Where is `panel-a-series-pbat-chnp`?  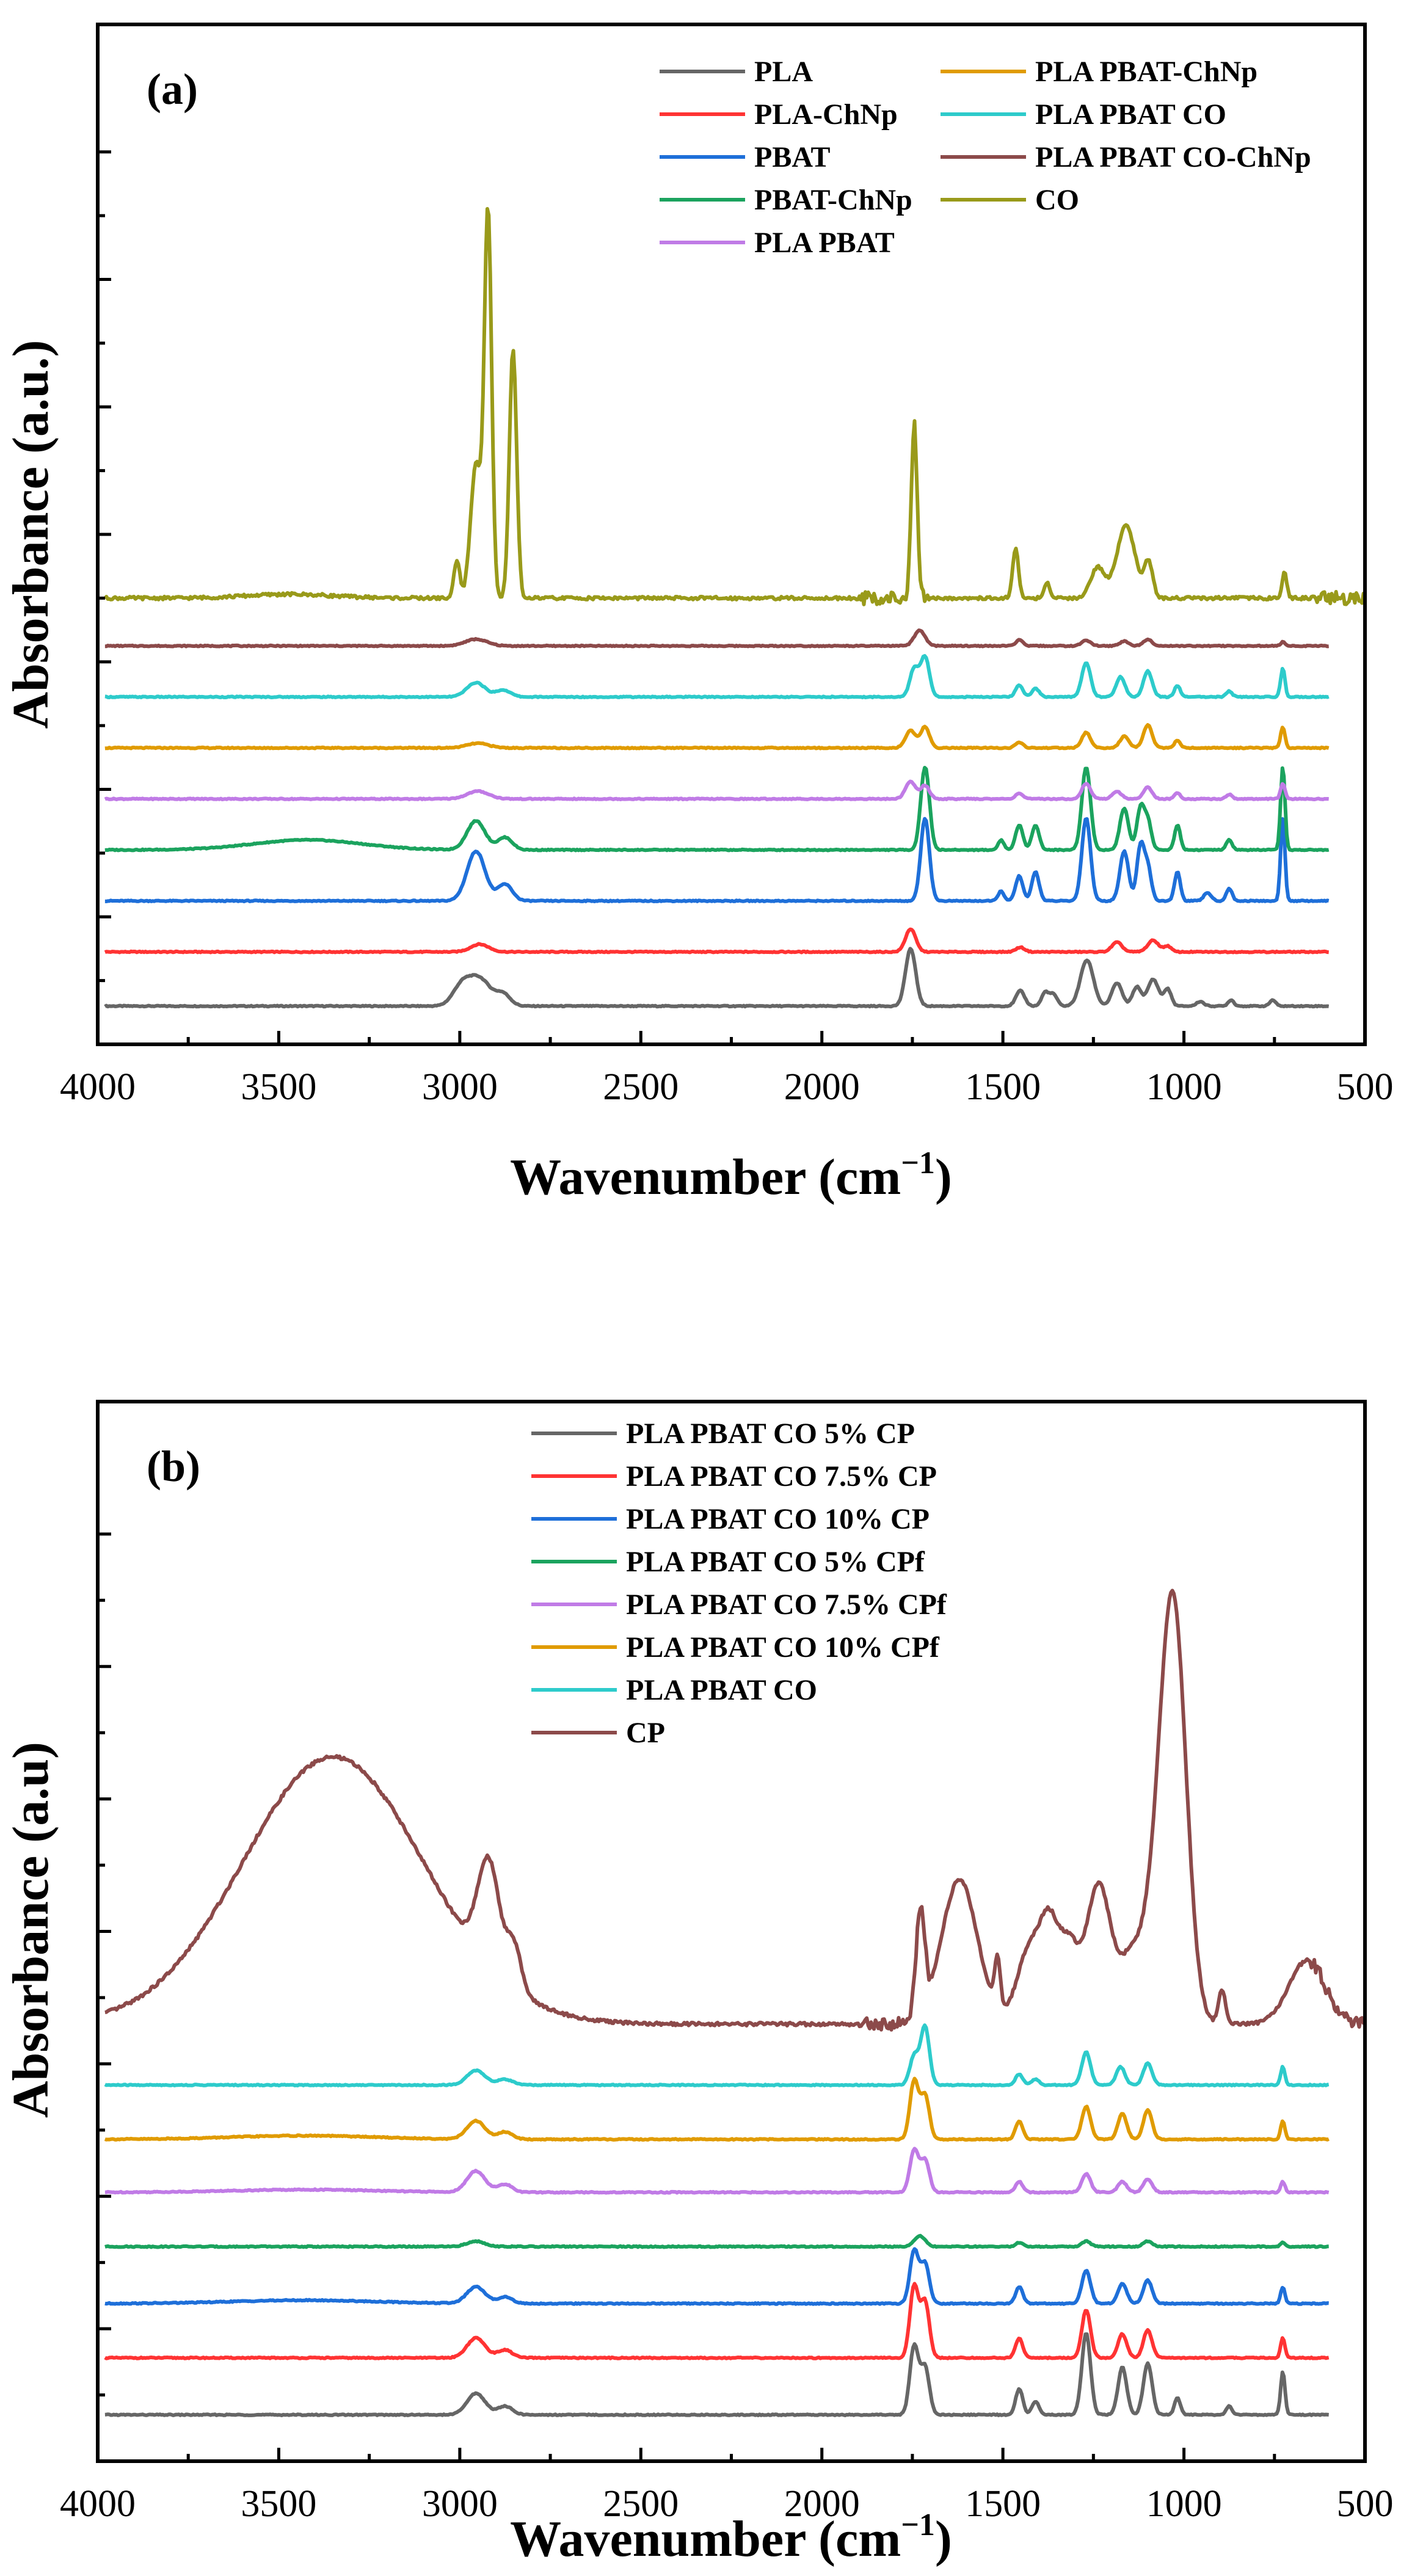 panel-a-series-pbat-chnp is located at coordinates (717, 810).